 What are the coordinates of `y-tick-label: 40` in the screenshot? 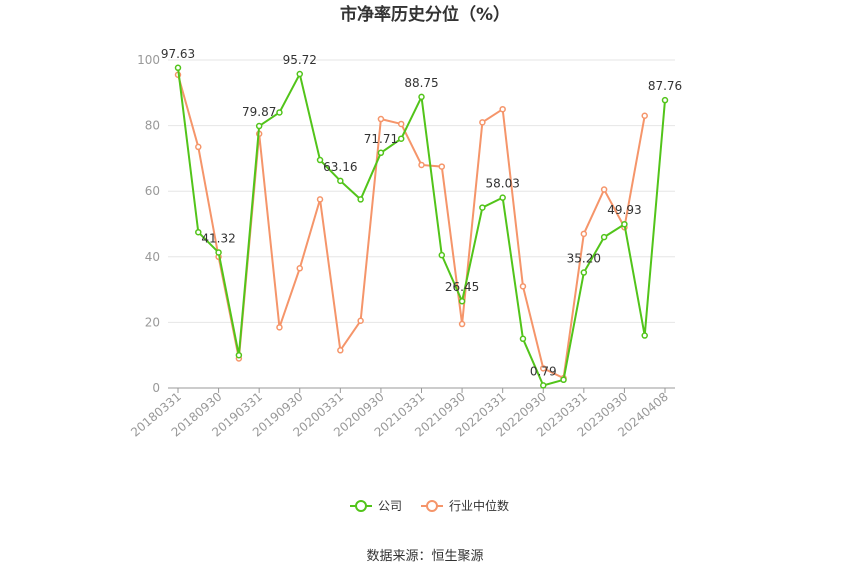 It's located at (152, 257).